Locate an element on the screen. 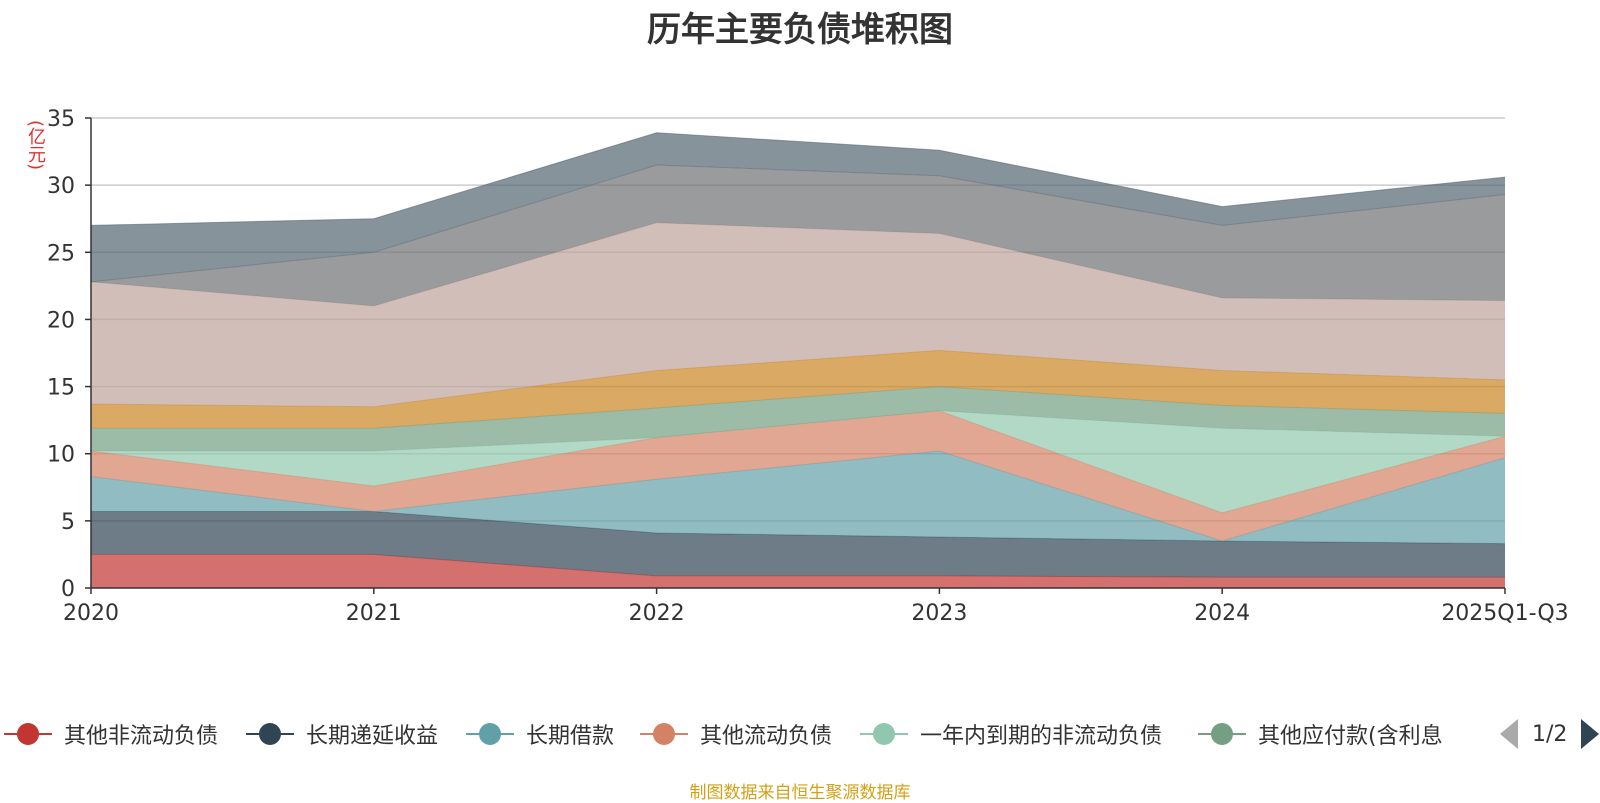 This screenshot has width=1600, height=803. source-note: 制图数据来自恒生聚源数据库 is located at coordinates (800, 793).